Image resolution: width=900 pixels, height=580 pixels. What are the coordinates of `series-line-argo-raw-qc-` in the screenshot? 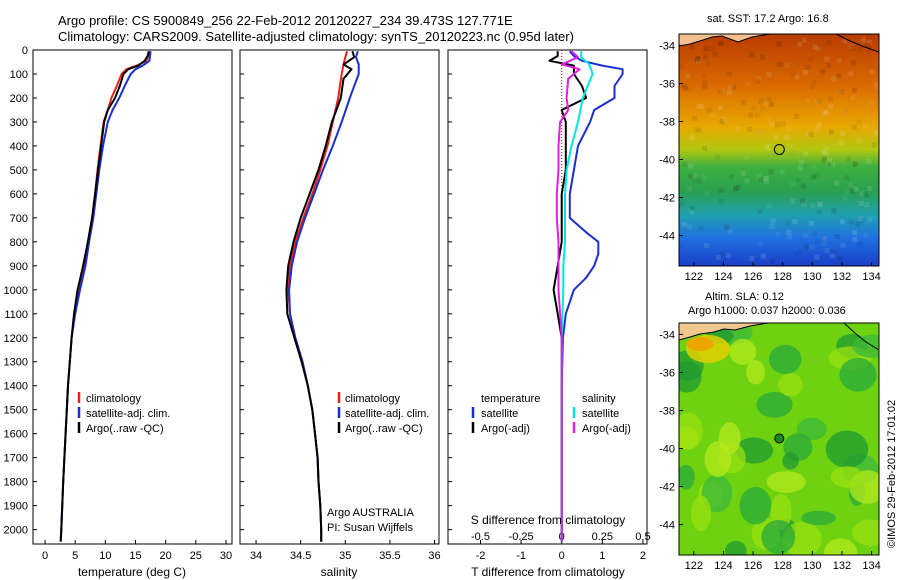 It's located at (320, 296).